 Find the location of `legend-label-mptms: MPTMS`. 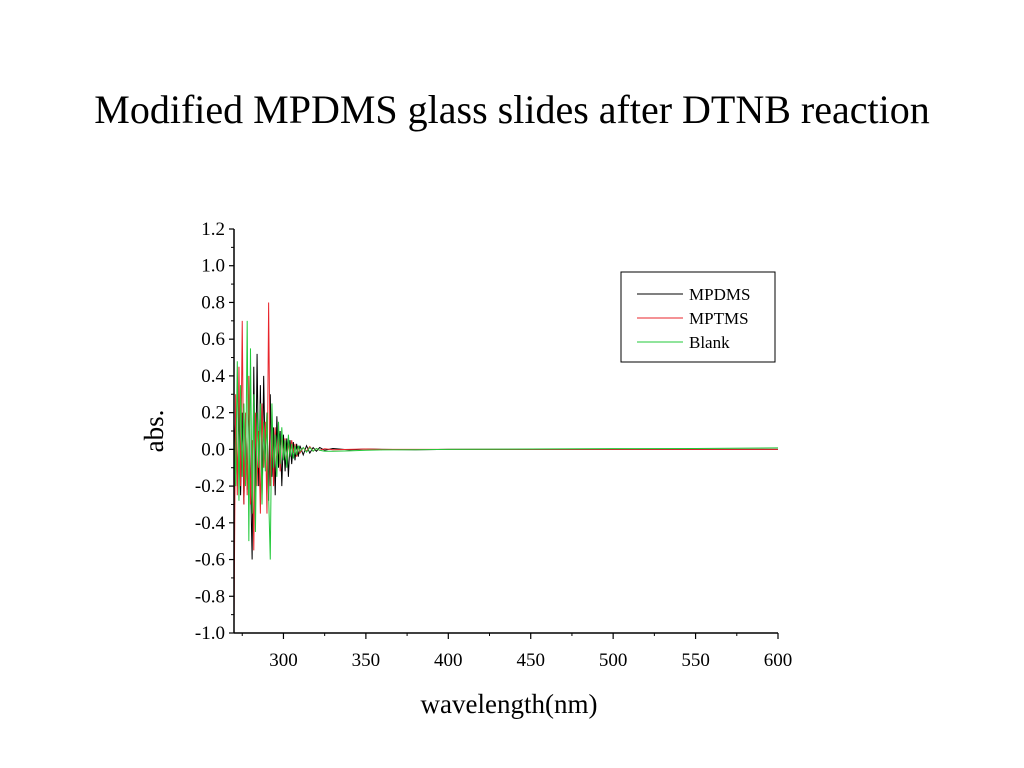

legend-label-mptms: MPTMS is located at coordinates (719, 318).